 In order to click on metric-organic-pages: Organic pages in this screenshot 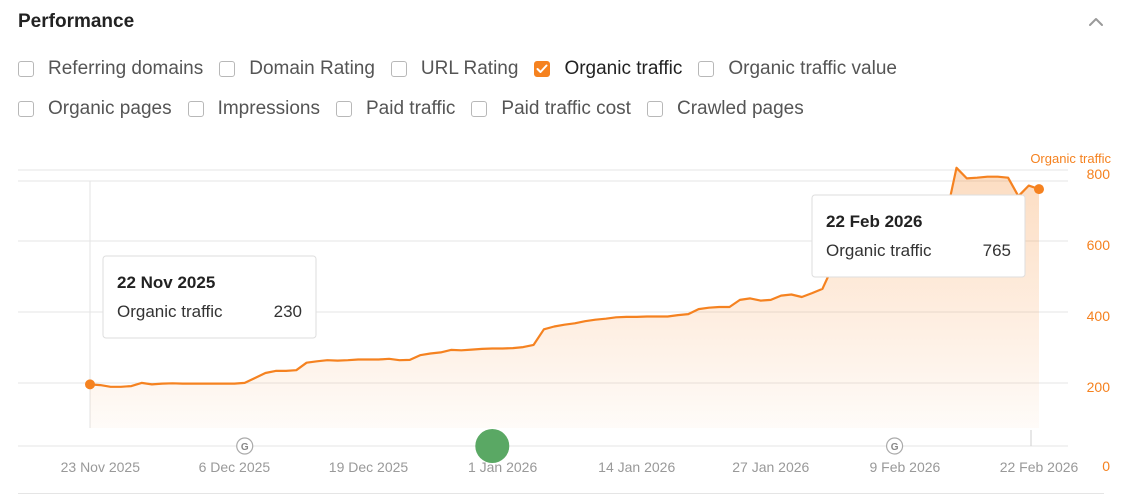, I will do `click(95, 109)`.